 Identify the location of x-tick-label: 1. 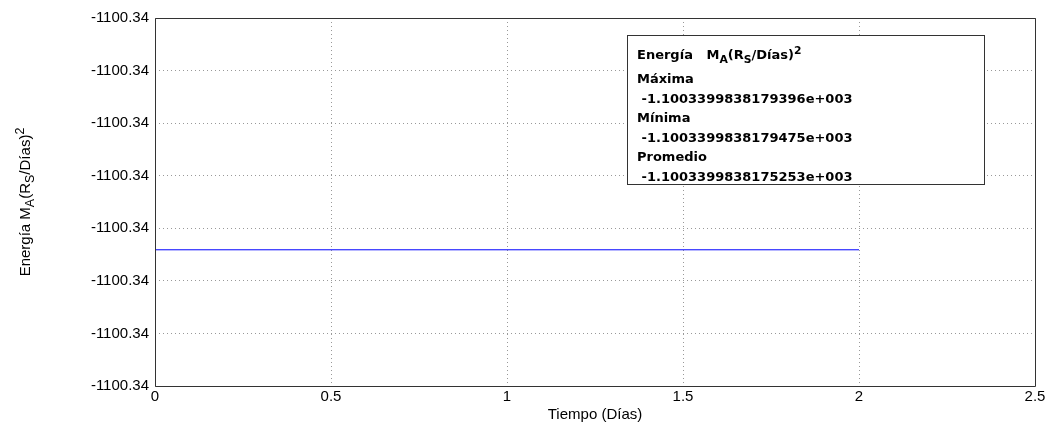
(507, 396).